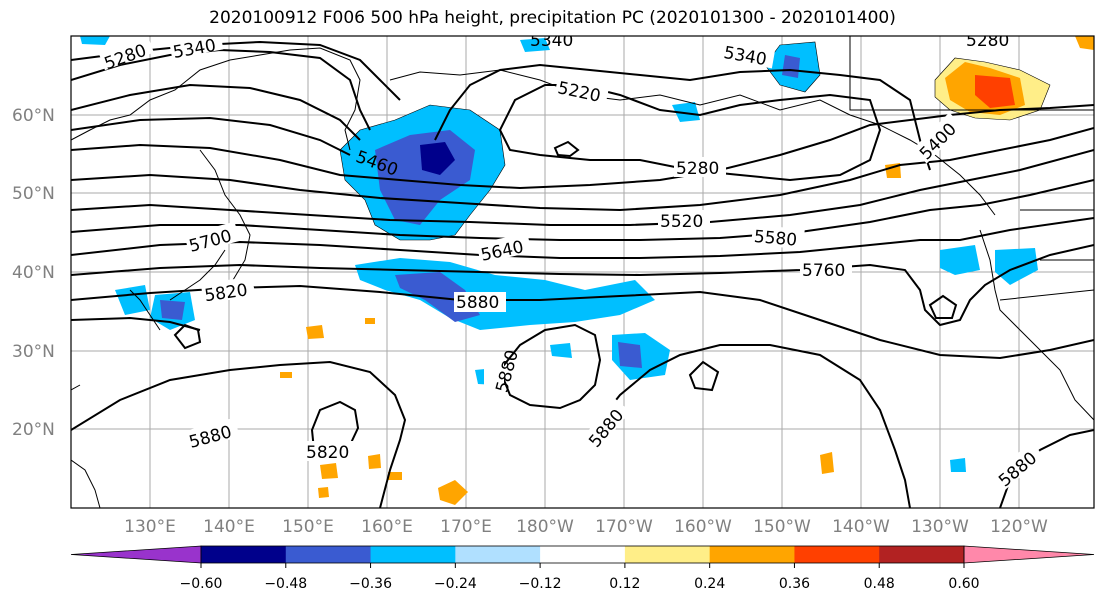  Describe the element at coordinates (1019, 527) in the screenshot. I see `lon-label: 120°W` at that location.